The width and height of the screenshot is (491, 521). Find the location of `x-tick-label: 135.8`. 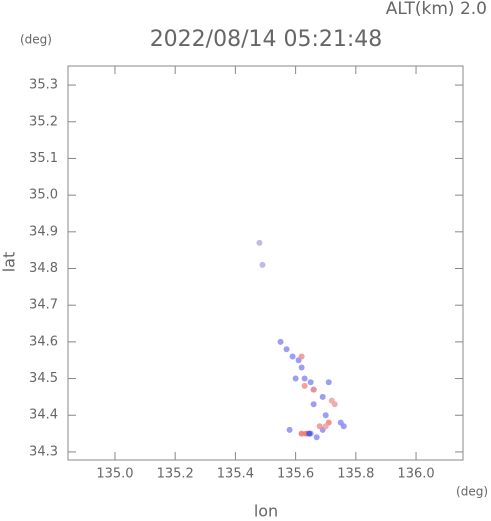

x-tick-label: 135.8 is located at coordinates (355, 474).